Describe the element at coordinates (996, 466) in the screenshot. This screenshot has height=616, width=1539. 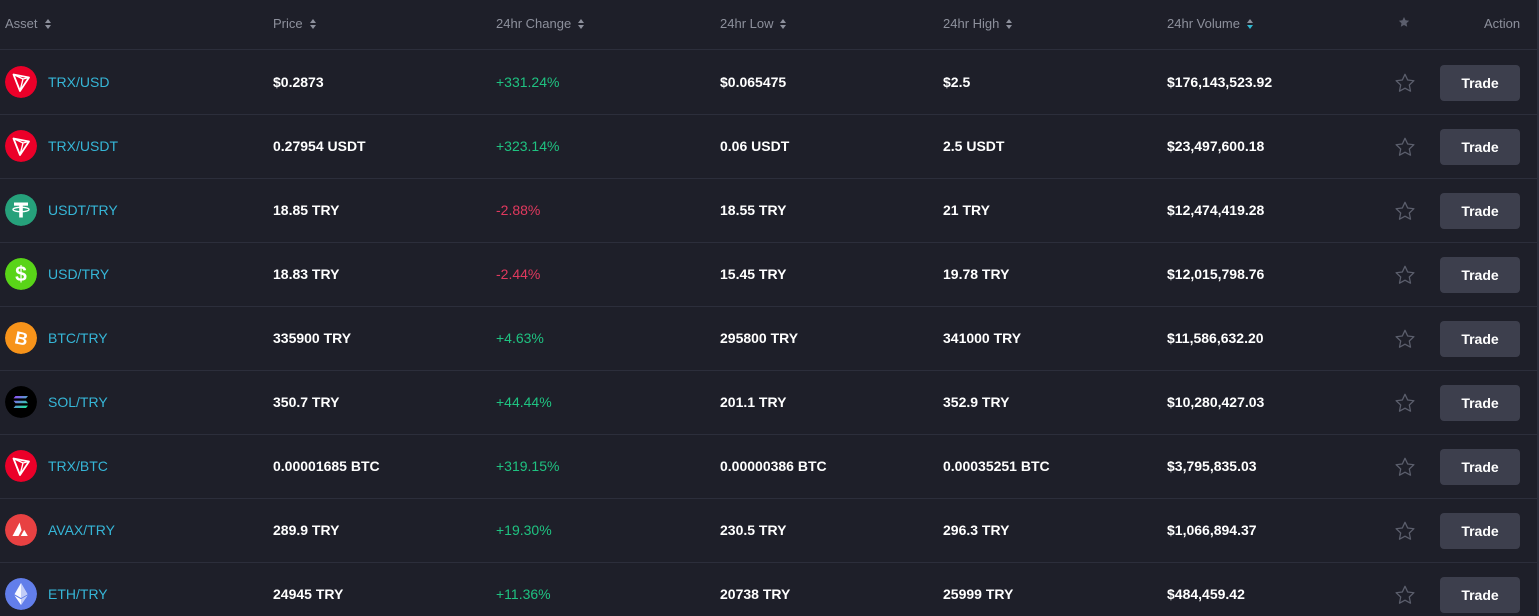
I see `high-value: 0.00035251 BTC` at that location.